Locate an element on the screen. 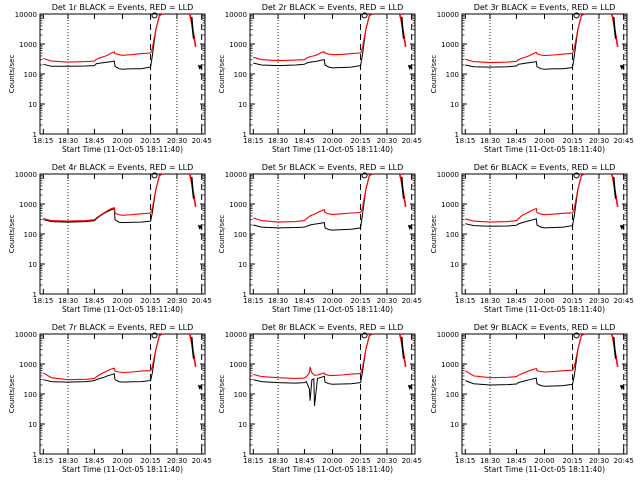 The width and height of the screenshot is (640, 480). panel-title: Det 3r BLACK = Events, RED = LLD is located at coordinates (545, 7).